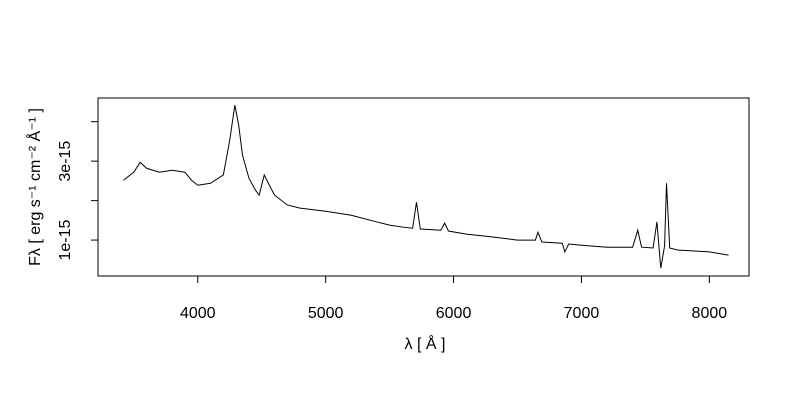  What do you see at coordinates (34, 187) in the screenshot?
I see `y-axis-label: Fλ [ erg s⁻¹ cm⁻² Å⁻¹ ]` at bounding box center [34, 187].